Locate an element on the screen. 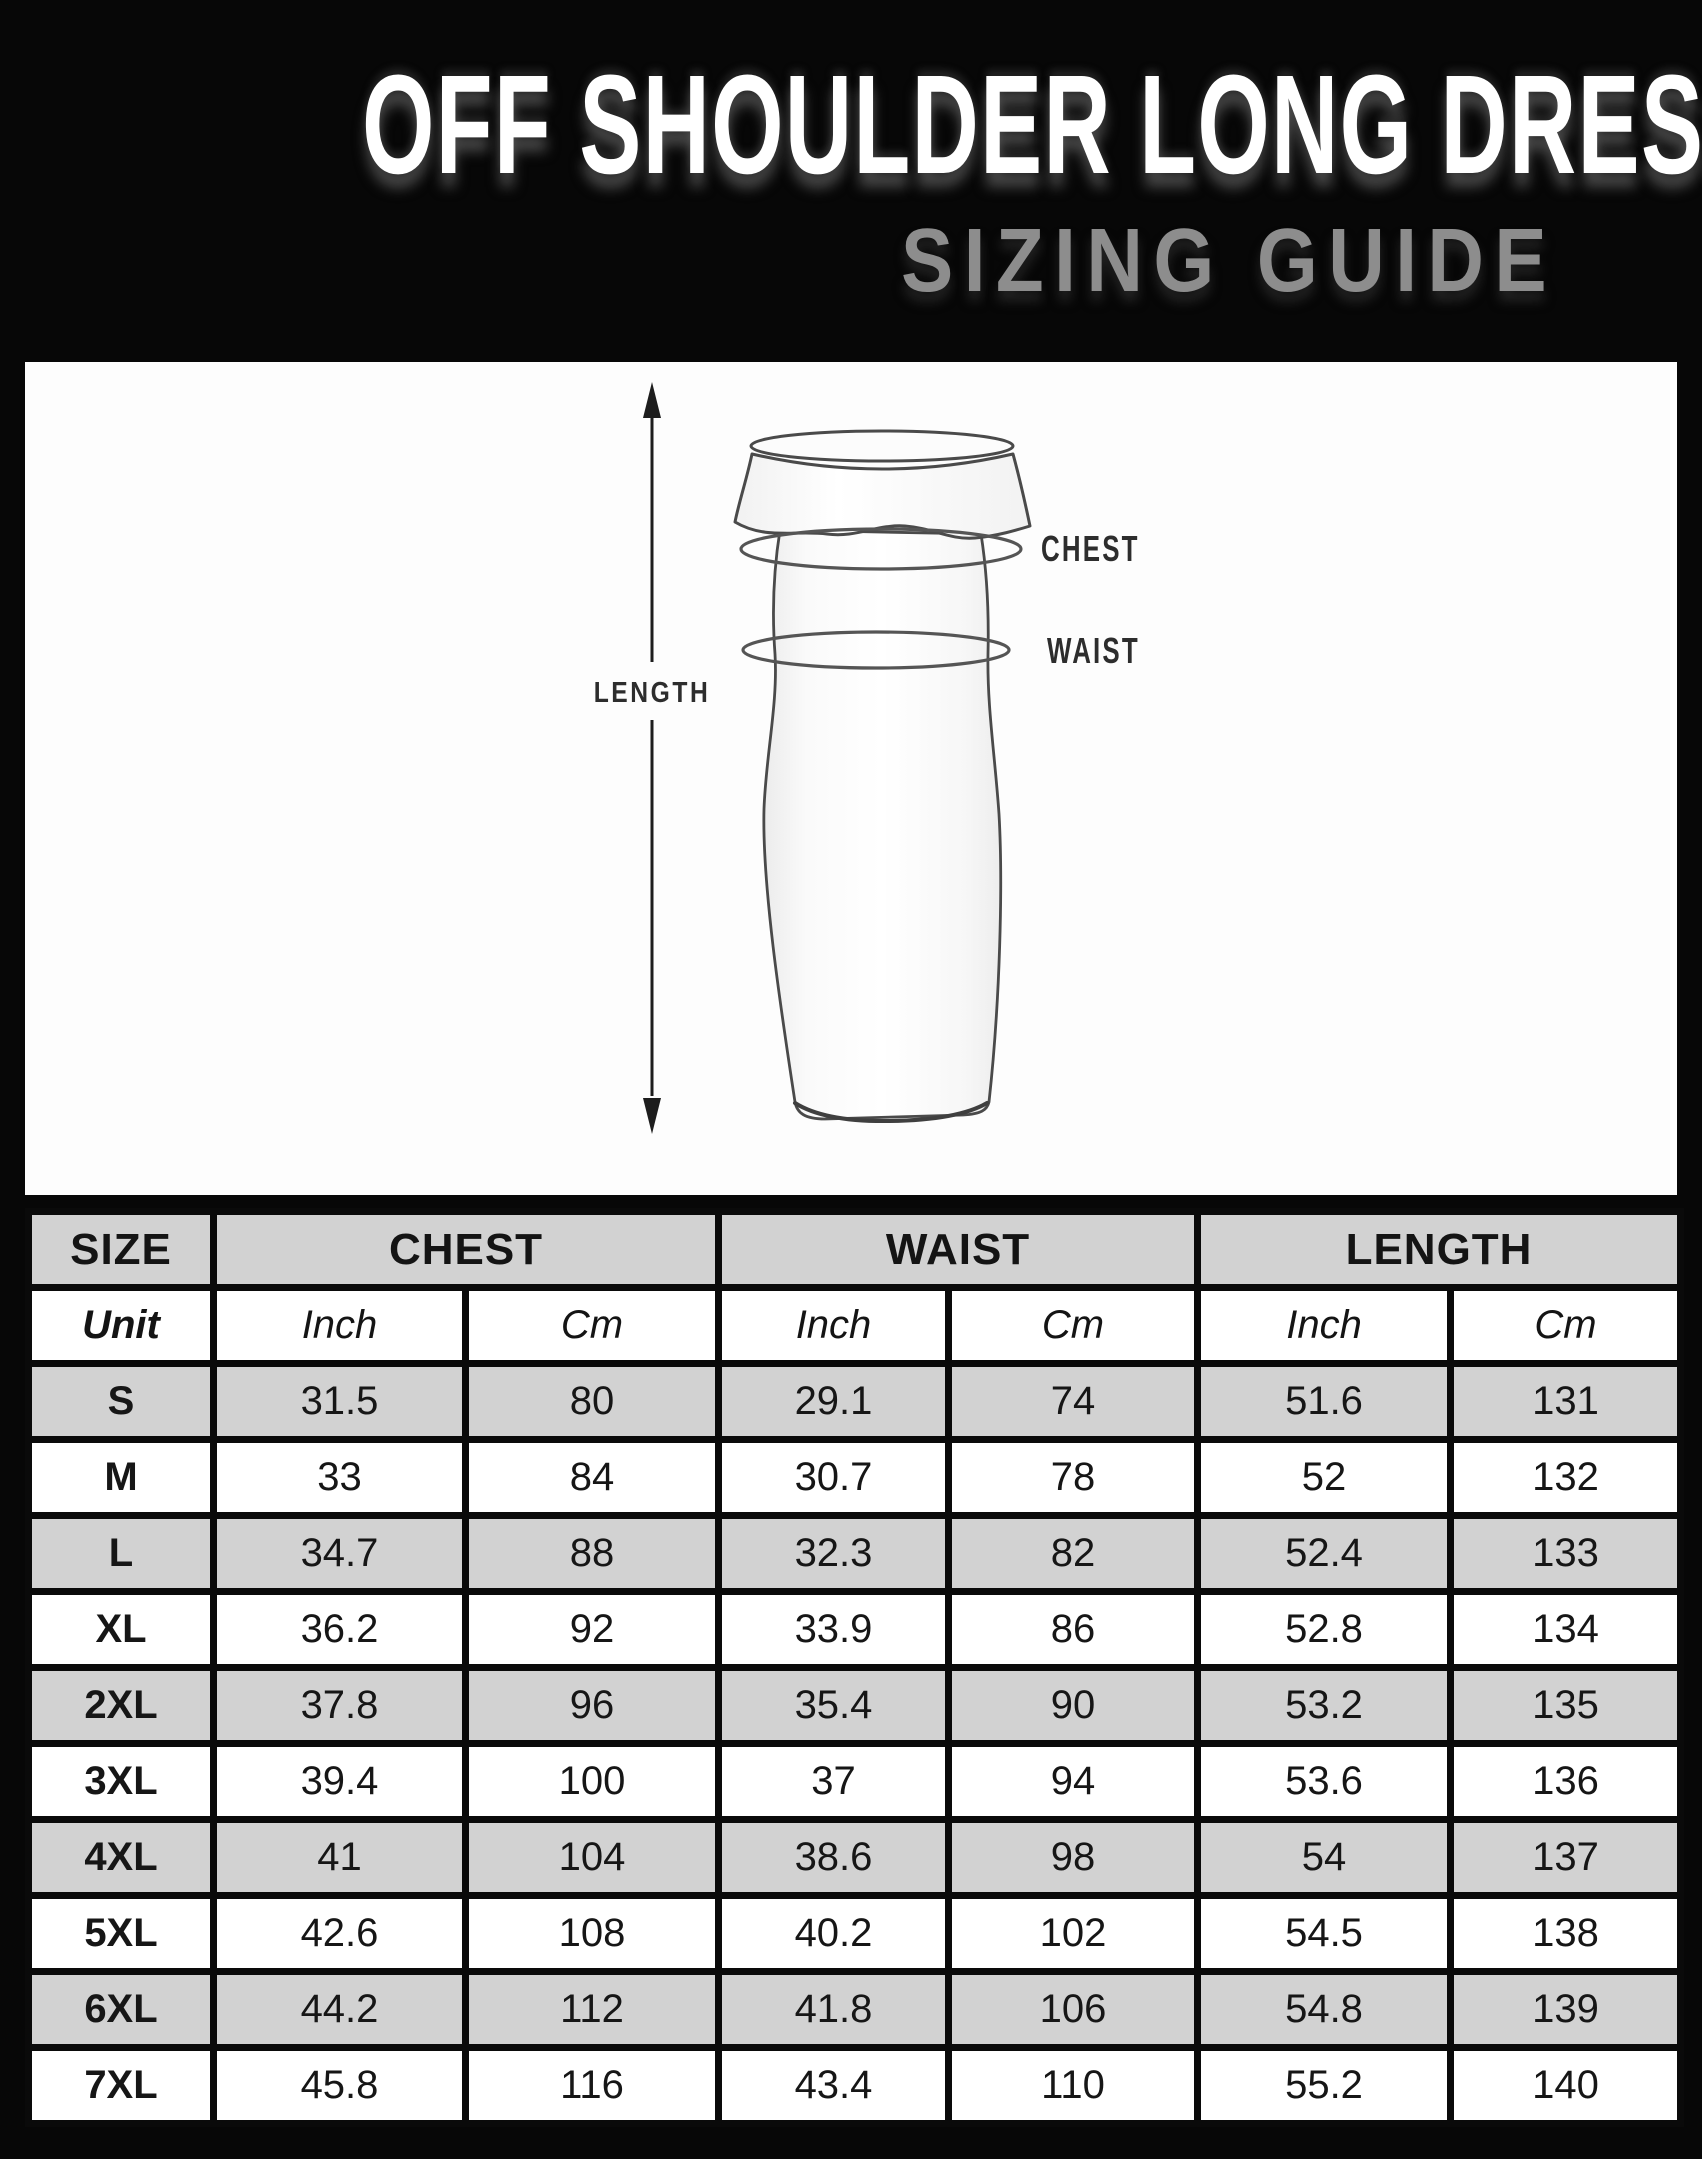 The width and height of the screenshot is (1702, 2159). page-title: OFF SHOULDER LONG DRESS is located at coordinates (1032, 124).